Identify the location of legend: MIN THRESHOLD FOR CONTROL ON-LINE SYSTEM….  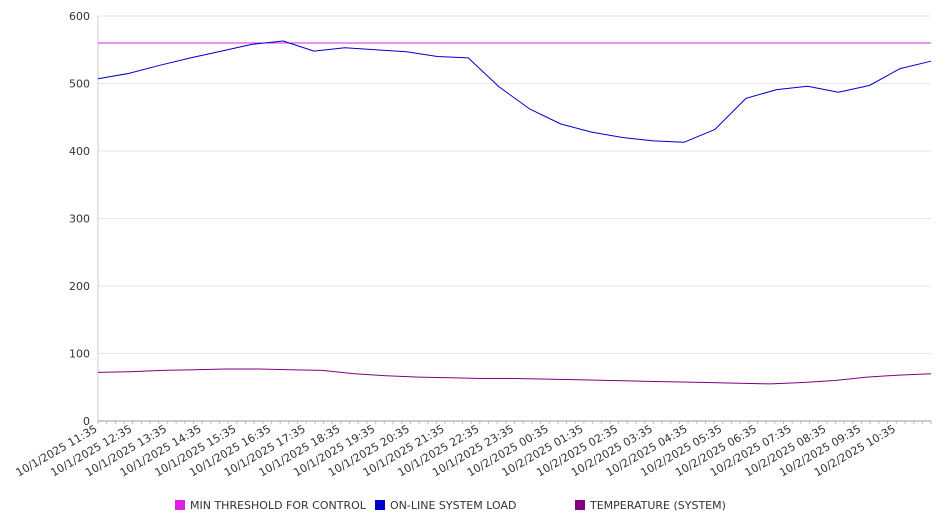
(473, 506).